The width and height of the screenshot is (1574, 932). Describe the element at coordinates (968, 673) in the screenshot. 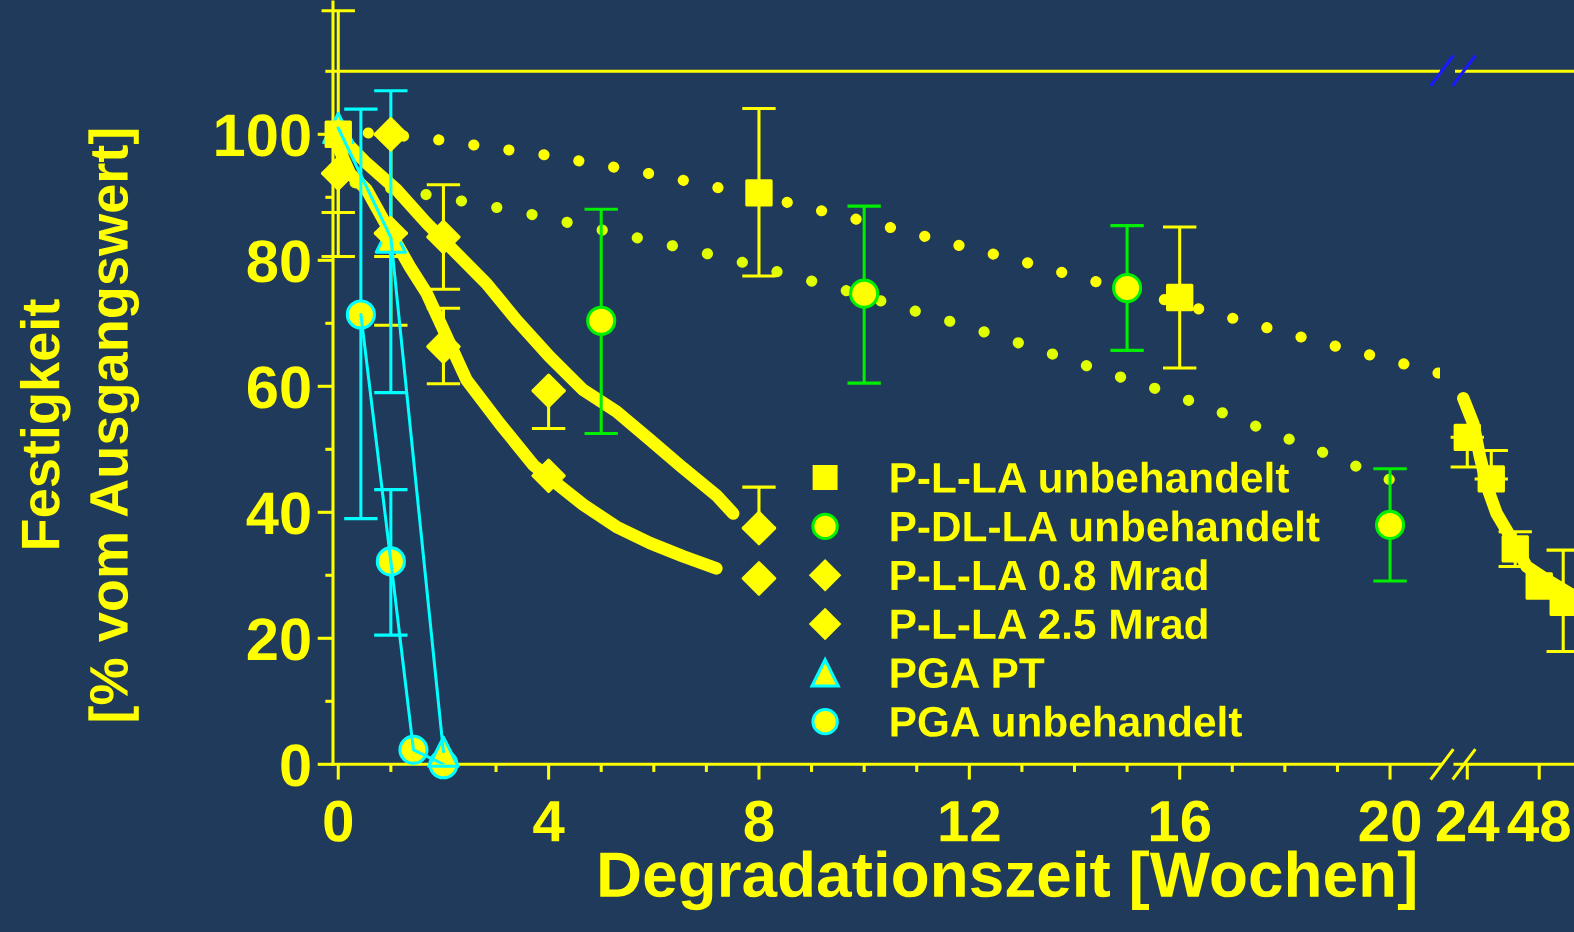

I see `legend-label: PGA PT` at that location.